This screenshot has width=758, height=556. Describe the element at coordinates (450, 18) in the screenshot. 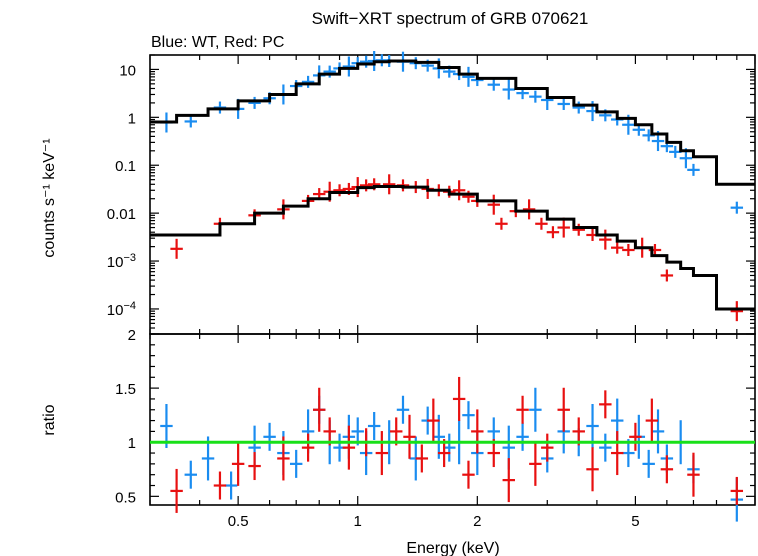

I see `chart-title: Swift−XRT spectrum of GRB 070621` at that location.